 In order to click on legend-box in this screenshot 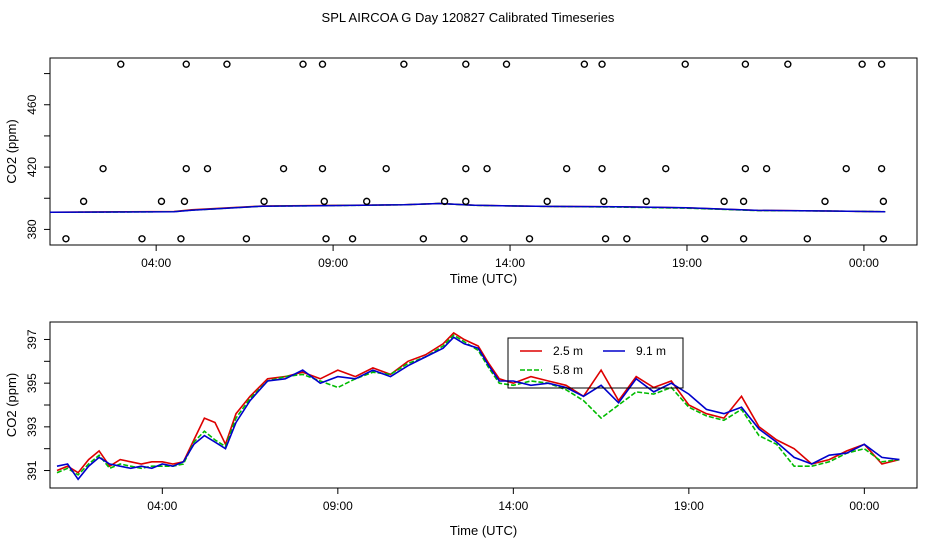, I will do `click(595, 363)`.